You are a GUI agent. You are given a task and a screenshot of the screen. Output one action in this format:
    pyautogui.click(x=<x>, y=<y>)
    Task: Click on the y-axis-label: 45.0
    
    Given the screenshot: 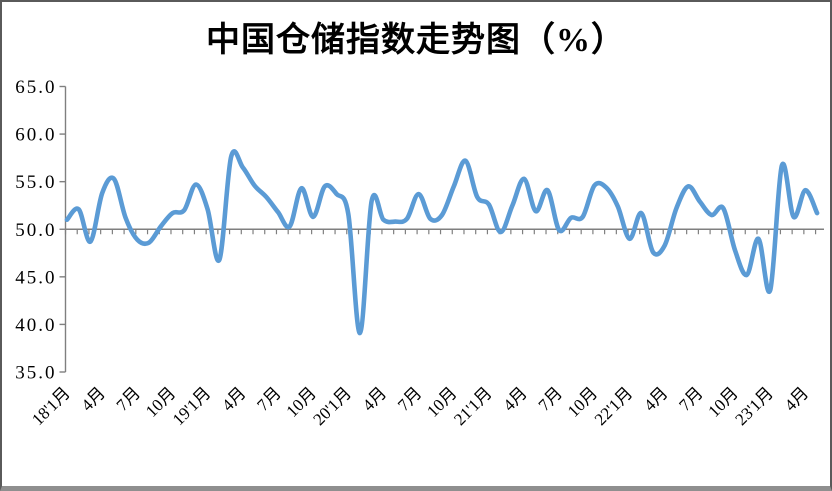 What is the action you would take?
    pyautogui.click(x=35, y=277)
    